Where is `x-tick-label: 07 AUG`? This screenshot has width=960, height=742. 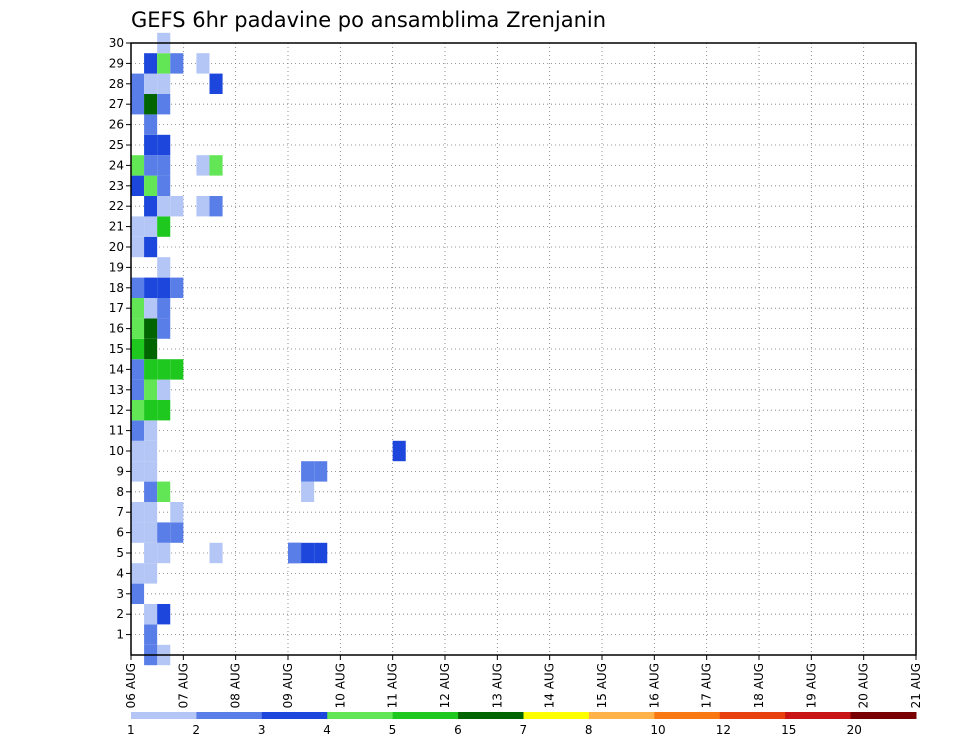
x-tick-label: 07 AUG is located at coordinates (183, 685).